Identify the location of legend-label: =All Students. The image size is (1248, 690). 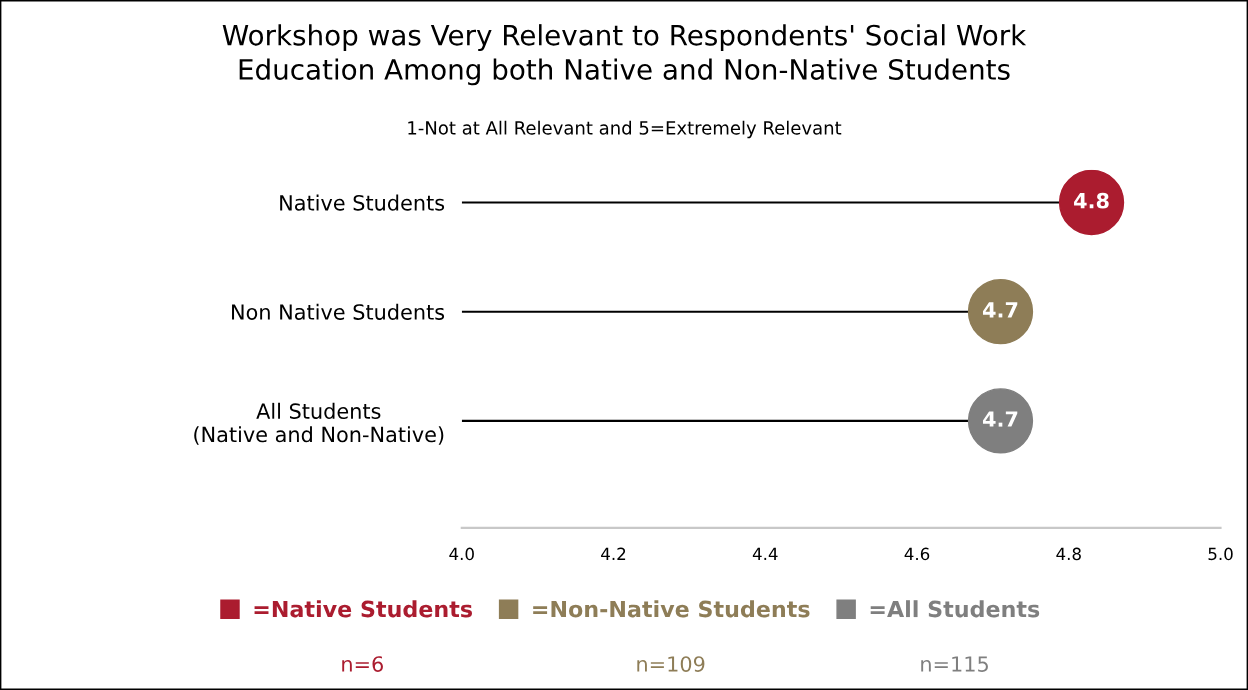
(955, 609).